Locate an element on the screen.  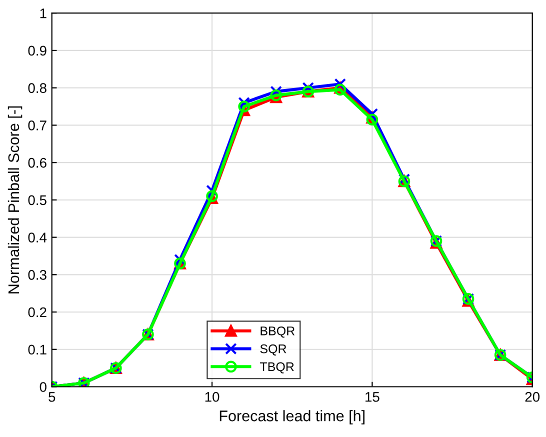
legend-label: TBQR is located at coordinates (277, 368).